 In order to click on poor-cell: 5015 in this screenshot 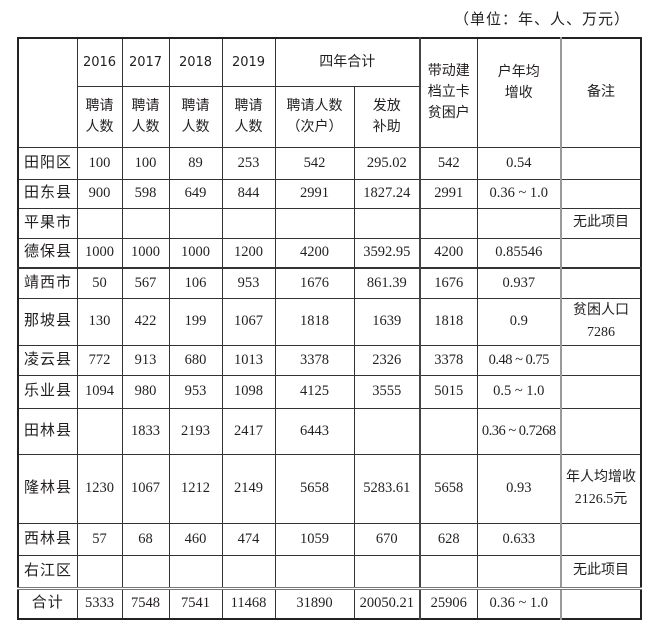, I will do `click(448, 391)`.